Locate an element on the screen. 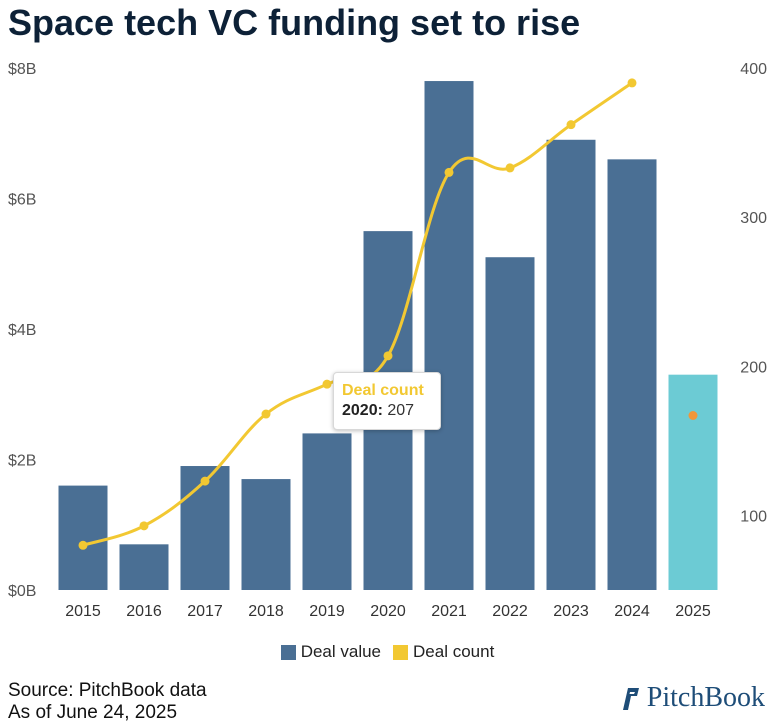 This screenshot has width=775, height=724. legend-swatch-deal-value is located at coordinates (288, 652).